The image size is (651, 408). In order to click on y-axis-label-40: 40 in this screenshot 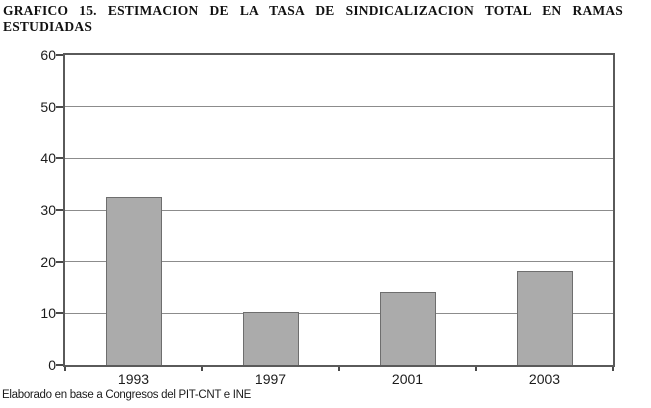, I will do `click(48, 158)`.